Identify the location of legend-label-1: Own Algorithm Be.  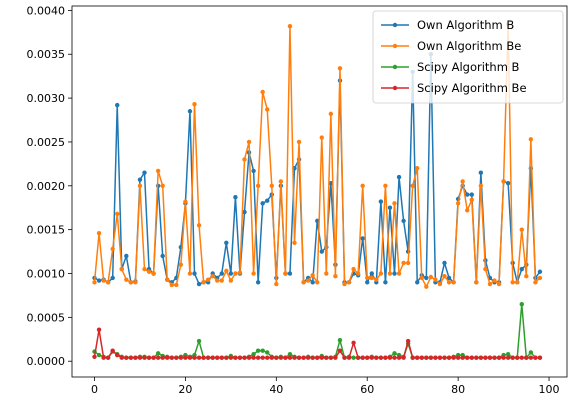
(469, 46).